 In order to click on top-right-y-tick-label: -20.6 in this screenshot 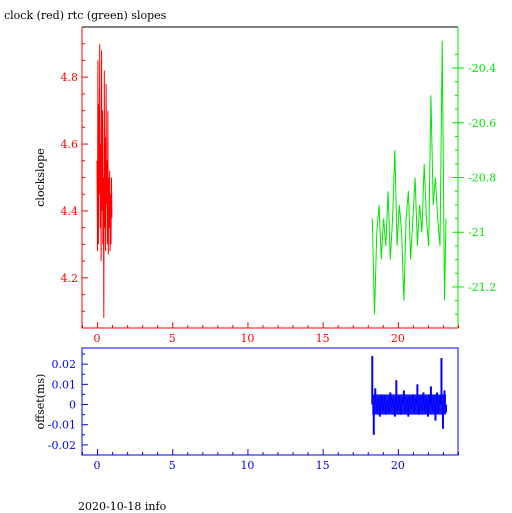, I will do `click(482, 123)`.